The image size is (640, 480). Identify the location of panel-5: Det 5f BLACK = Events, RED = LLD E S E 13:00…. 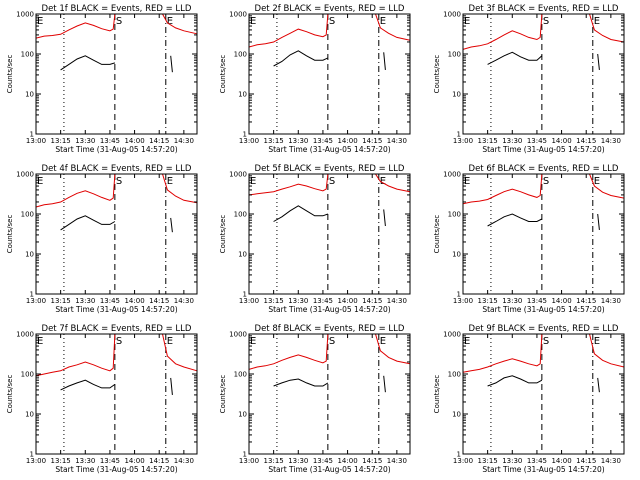
(315, 239).